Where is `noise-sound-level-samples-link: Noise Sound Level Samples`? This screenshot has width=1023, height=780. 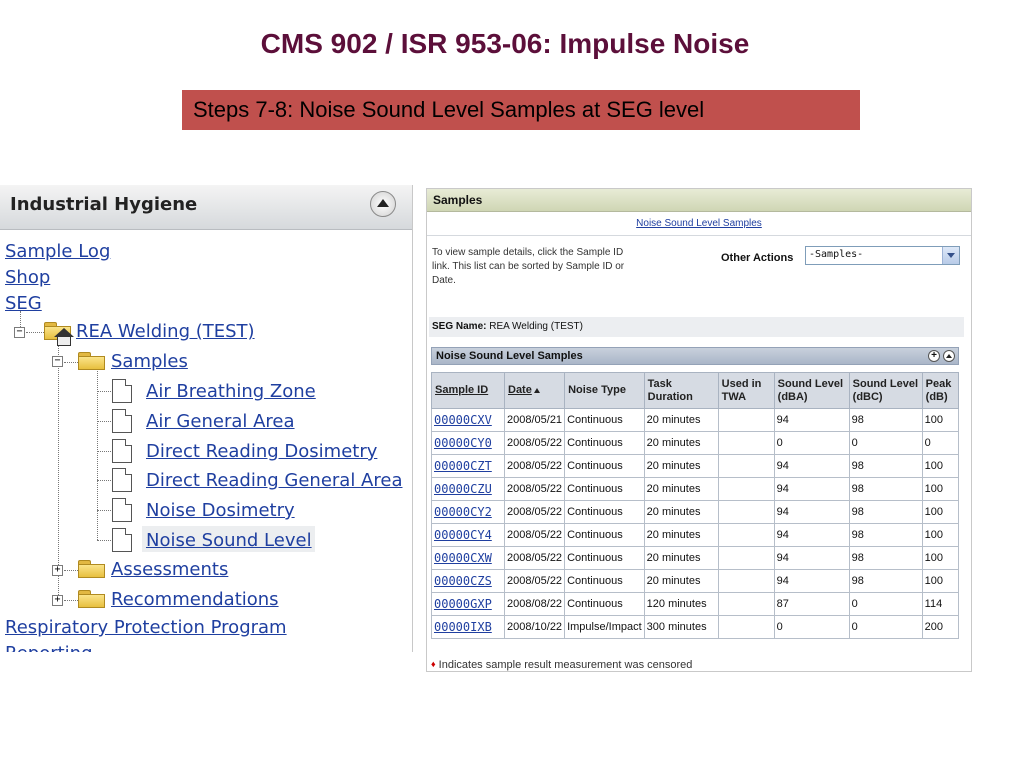 noise-sound-level-samples-link: Noise Sound Level Samples is located at coordinates (699, 223).